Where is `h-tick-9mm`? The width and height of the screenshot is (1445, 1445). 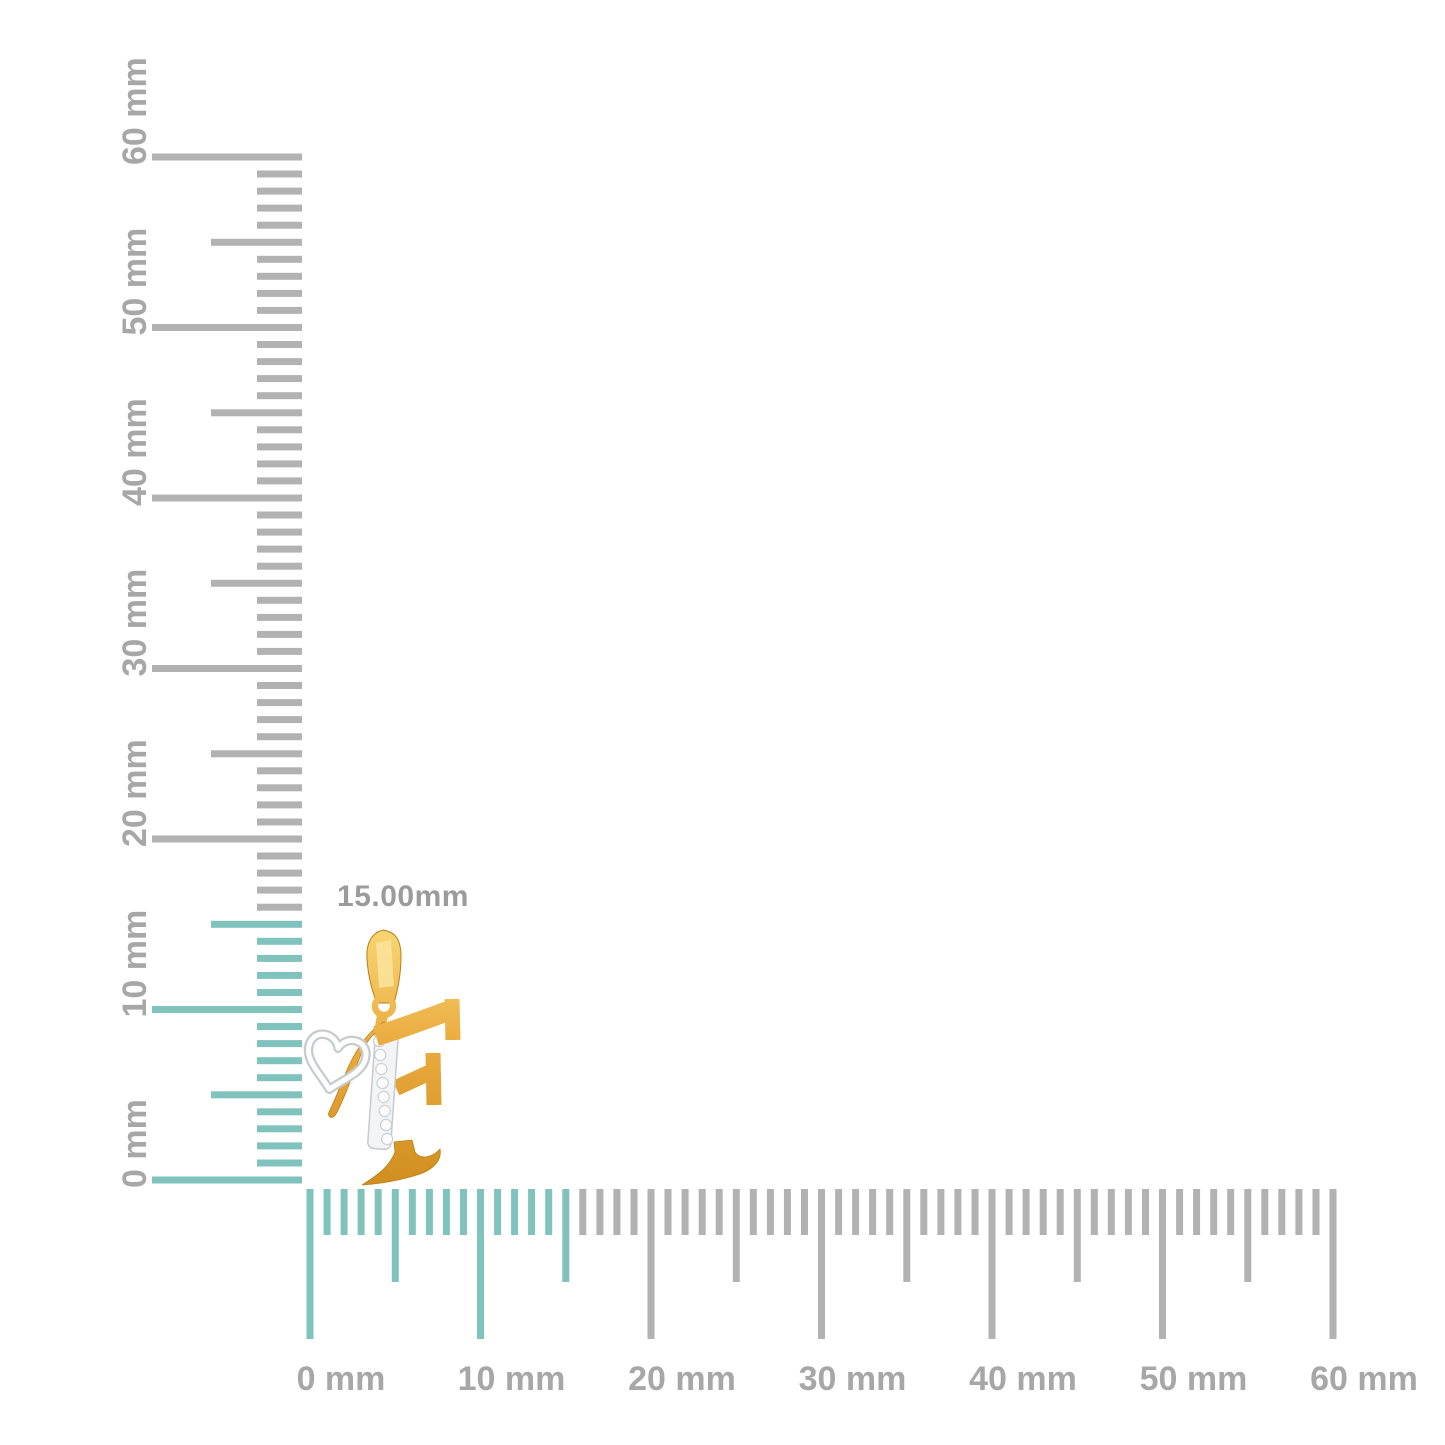
h-tick-9mm is located at coordinates (463, 1212).